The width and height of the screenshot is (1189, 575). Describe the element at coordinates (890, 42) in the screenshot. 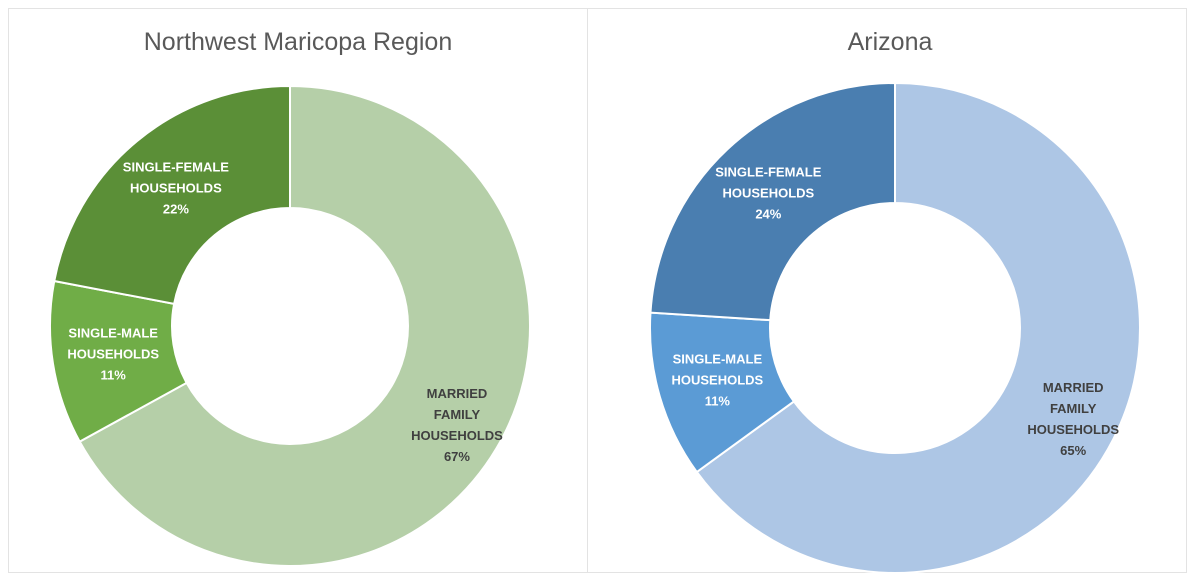

I see `chart-title: Arizona` at that location.